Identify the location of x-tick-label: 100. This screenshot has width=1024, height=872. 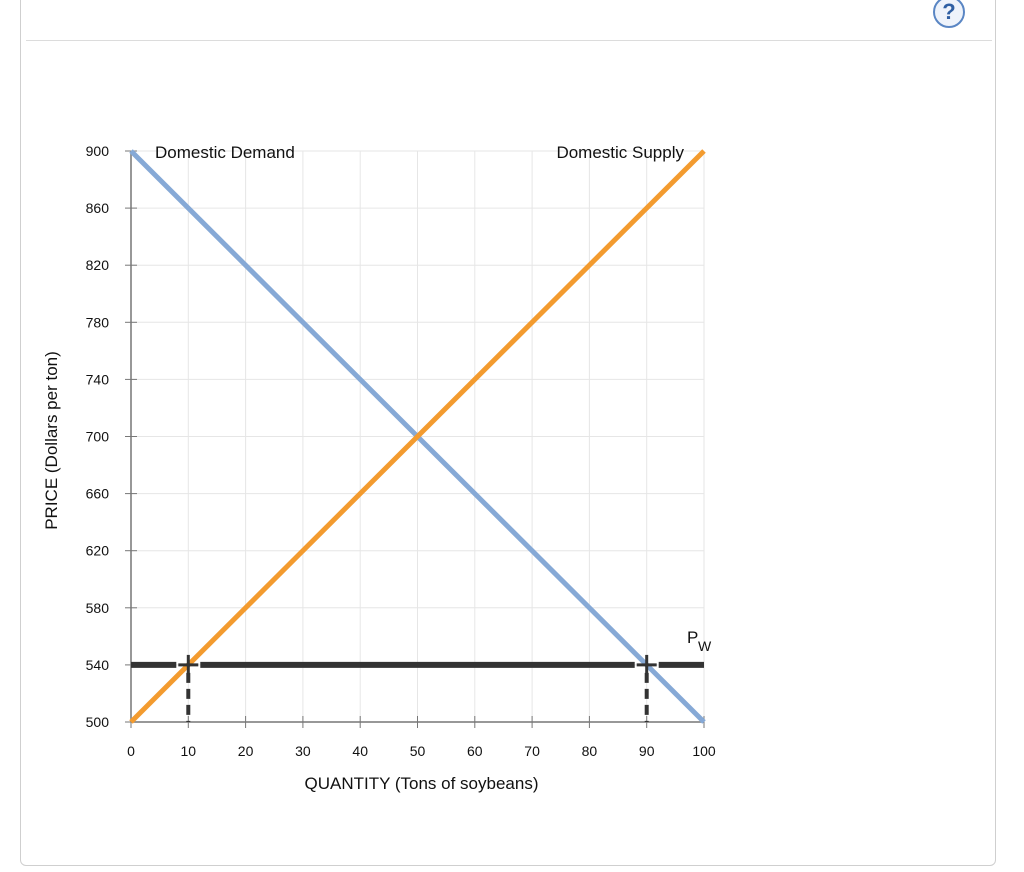
(704, 751).